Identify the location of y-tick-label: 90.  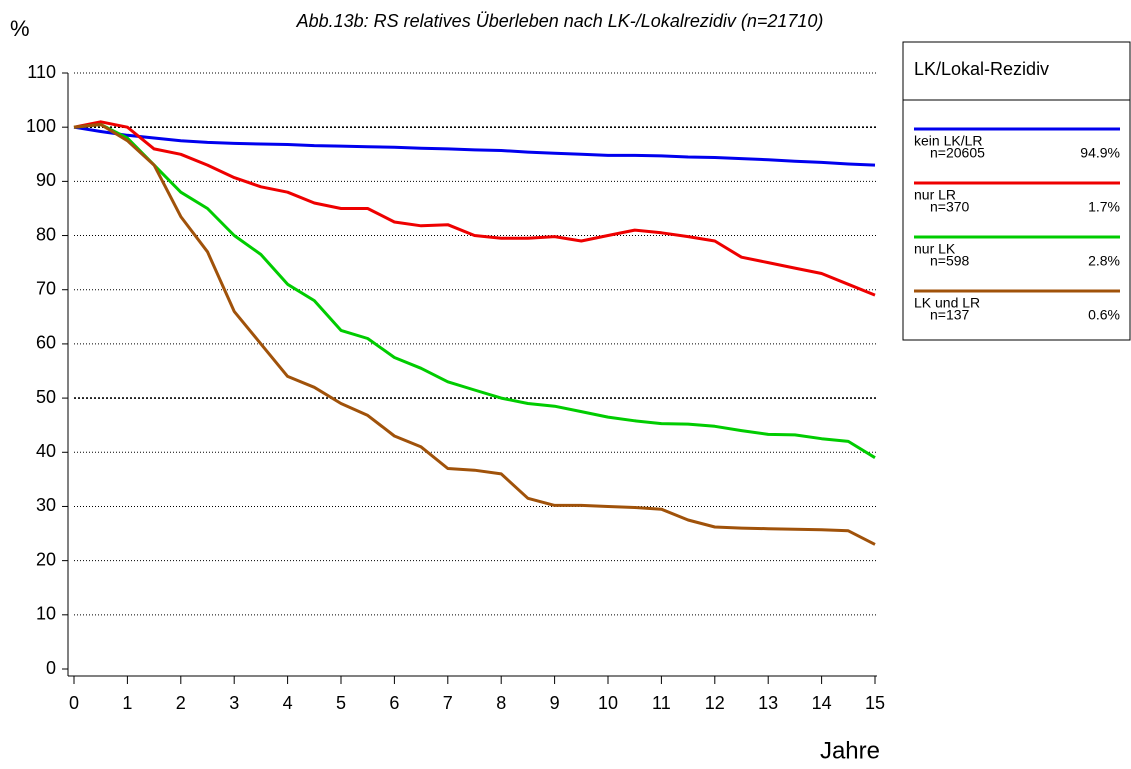
(46, 180).